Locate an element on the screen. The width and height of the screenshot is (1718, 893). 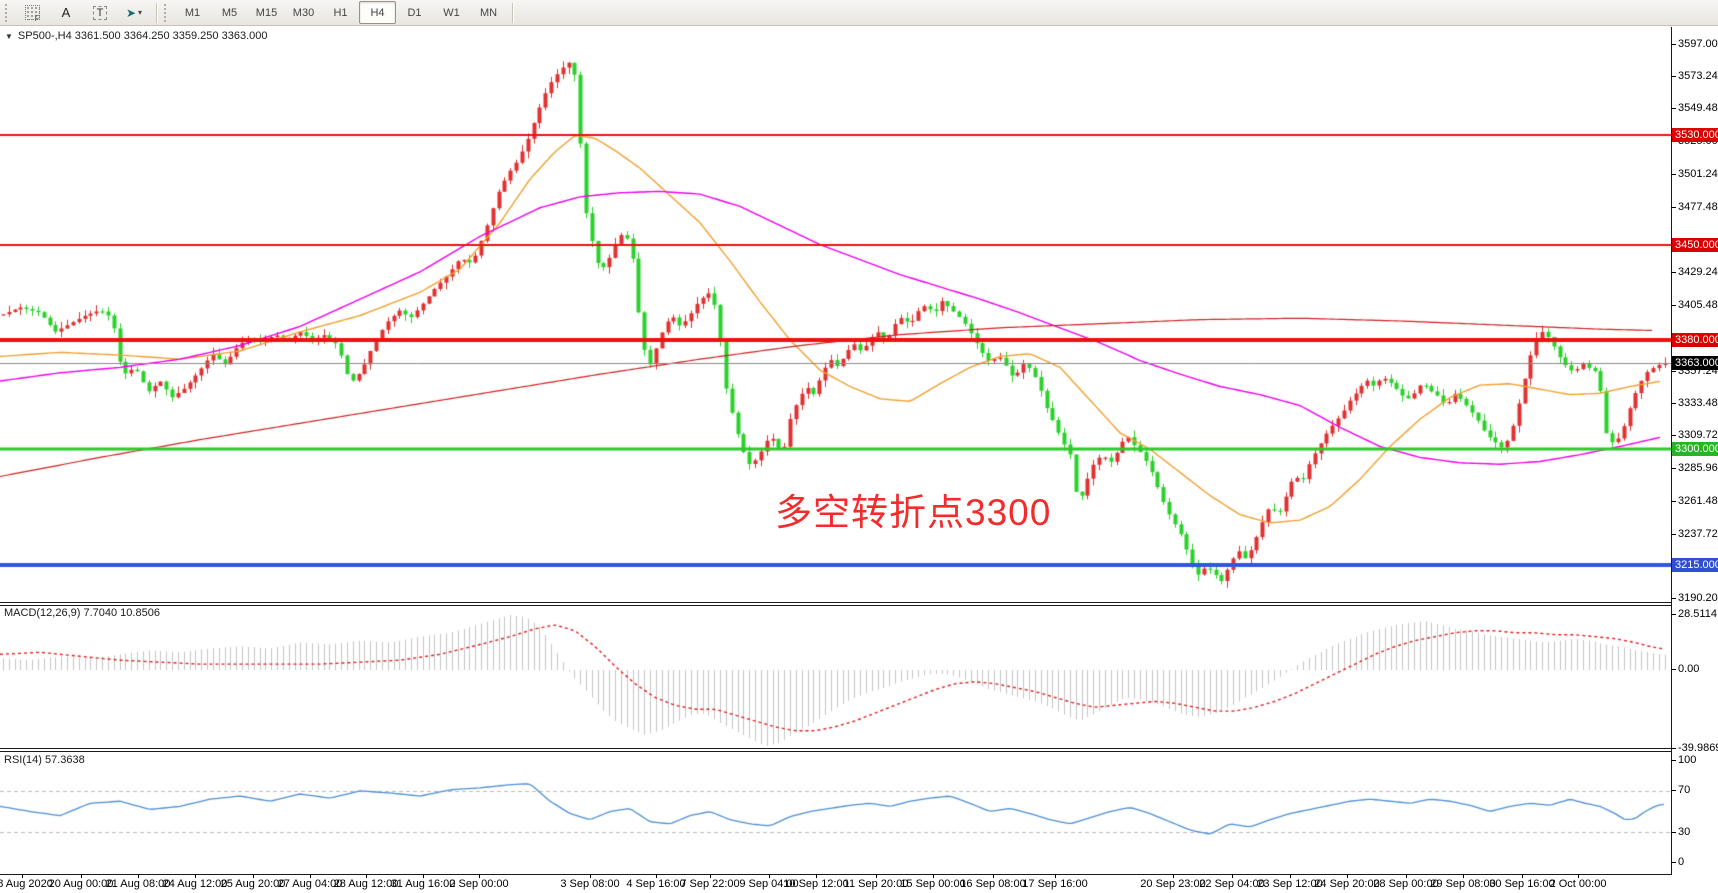
toolbar-separator is located at coordinates (512, 12).